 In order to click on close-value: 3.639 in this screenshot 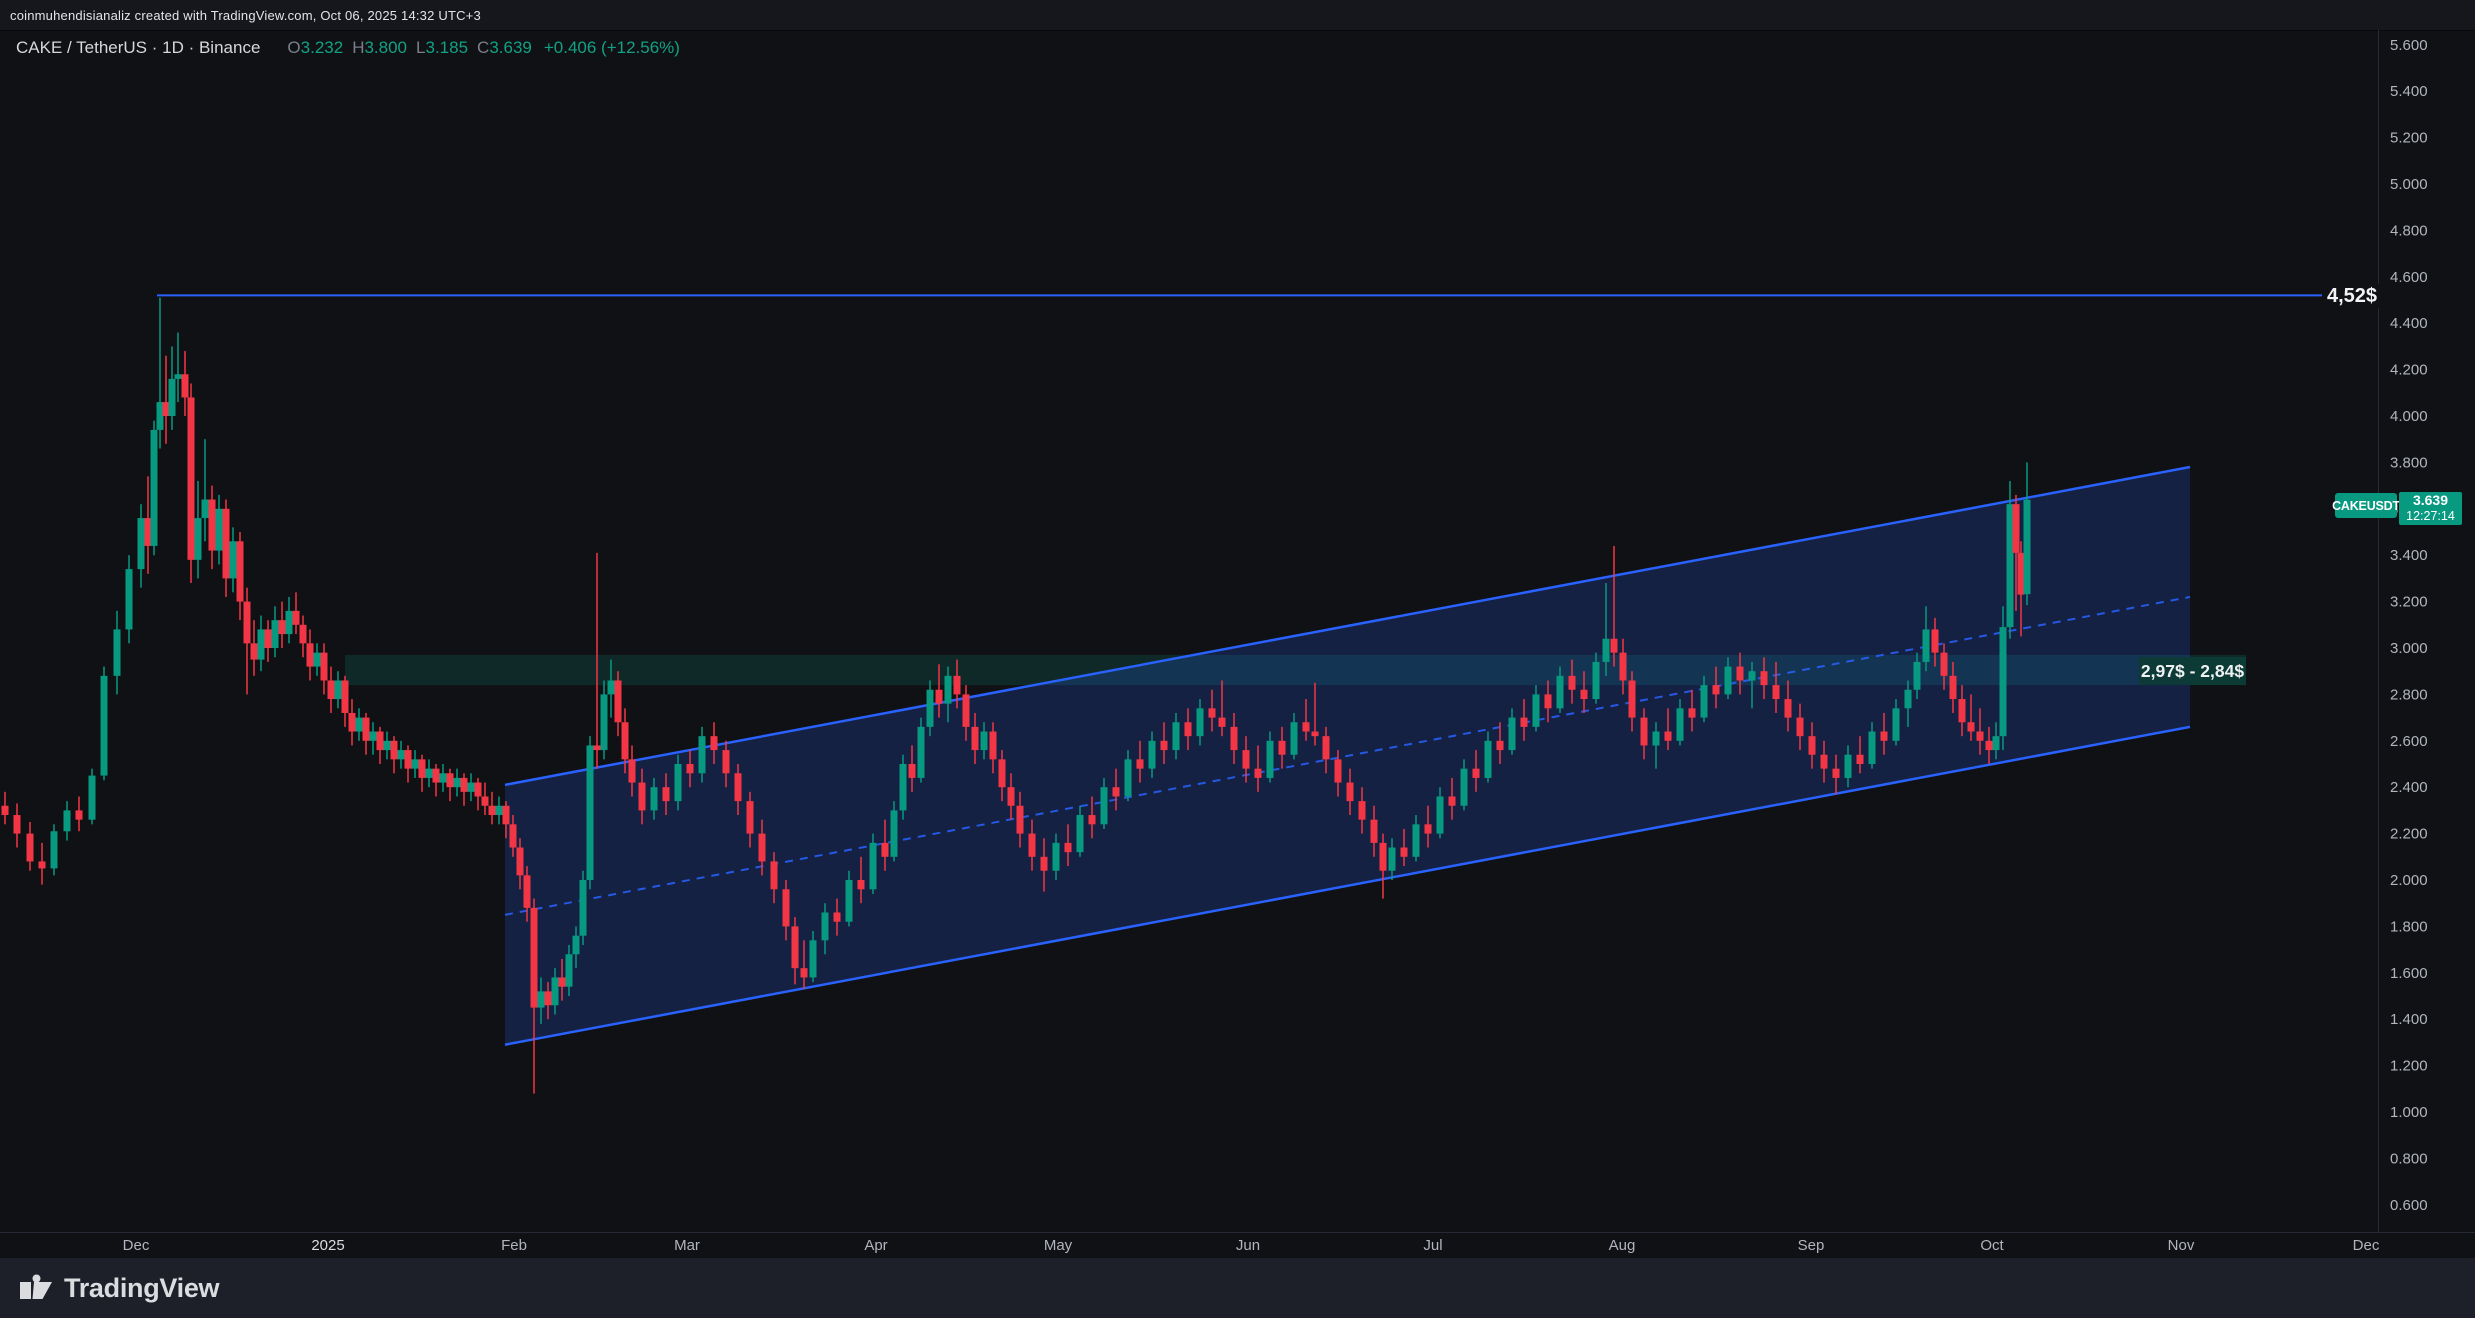, I will do `click(510, 47)`.